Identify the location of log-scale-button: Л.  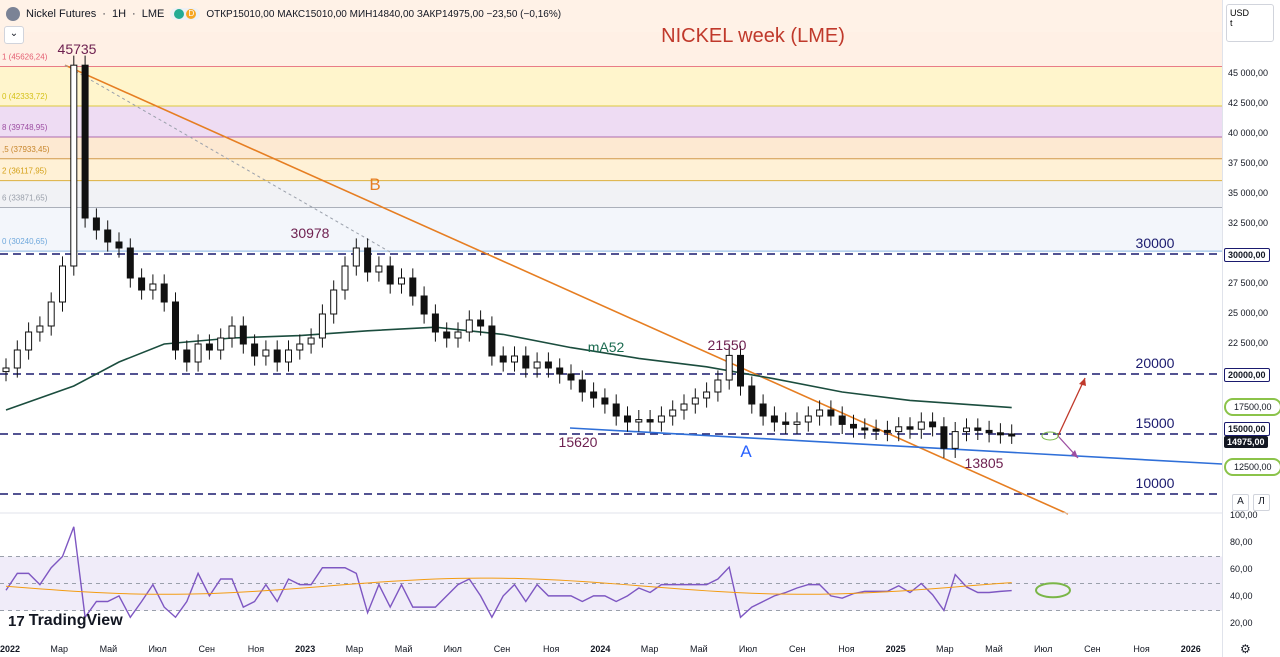
(1261, 502).